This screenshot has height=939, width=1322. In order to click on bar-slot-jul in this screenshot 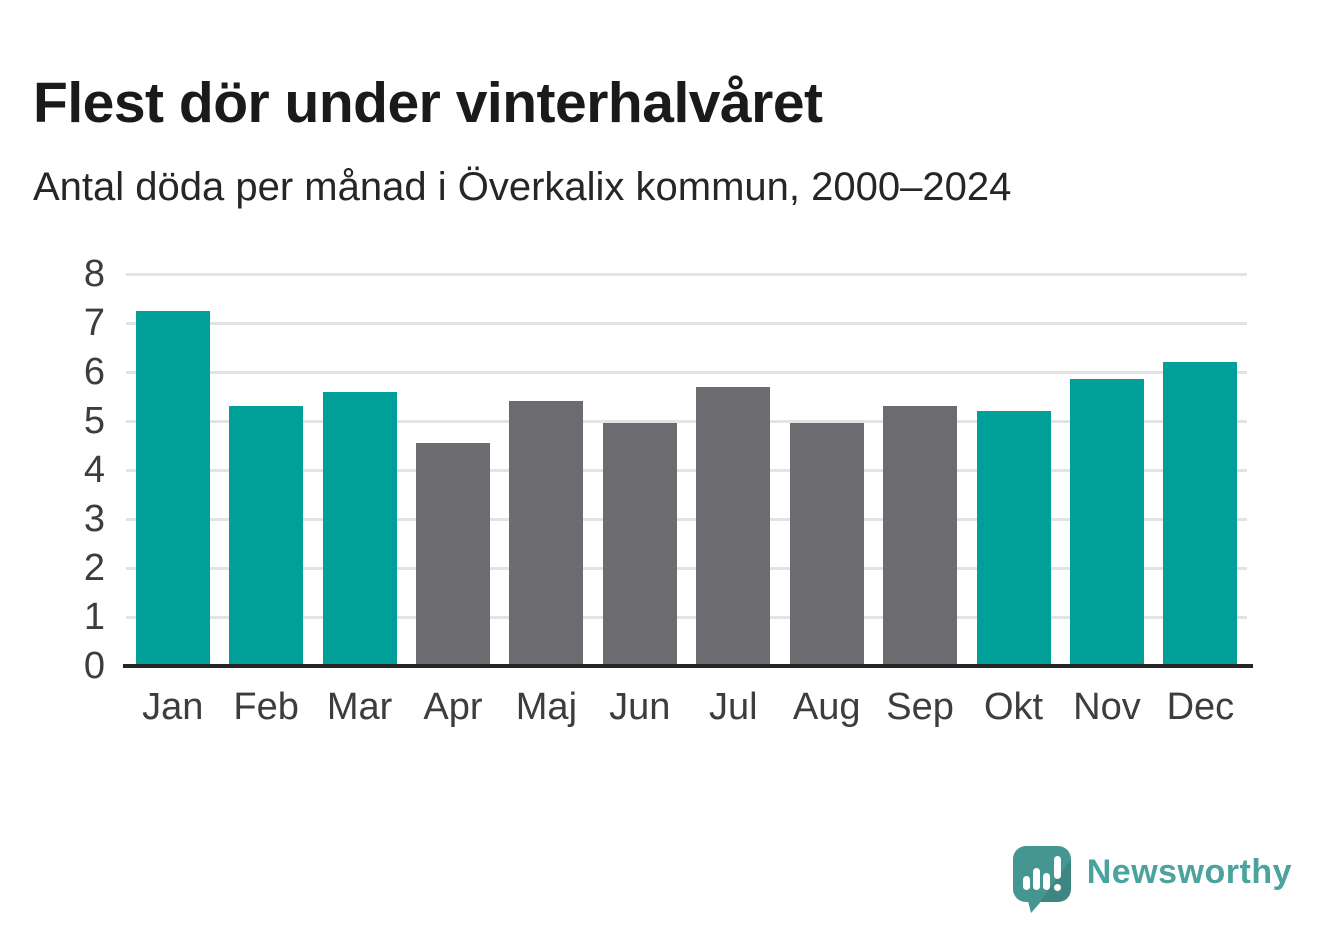, I will do `click(733, 470)`.